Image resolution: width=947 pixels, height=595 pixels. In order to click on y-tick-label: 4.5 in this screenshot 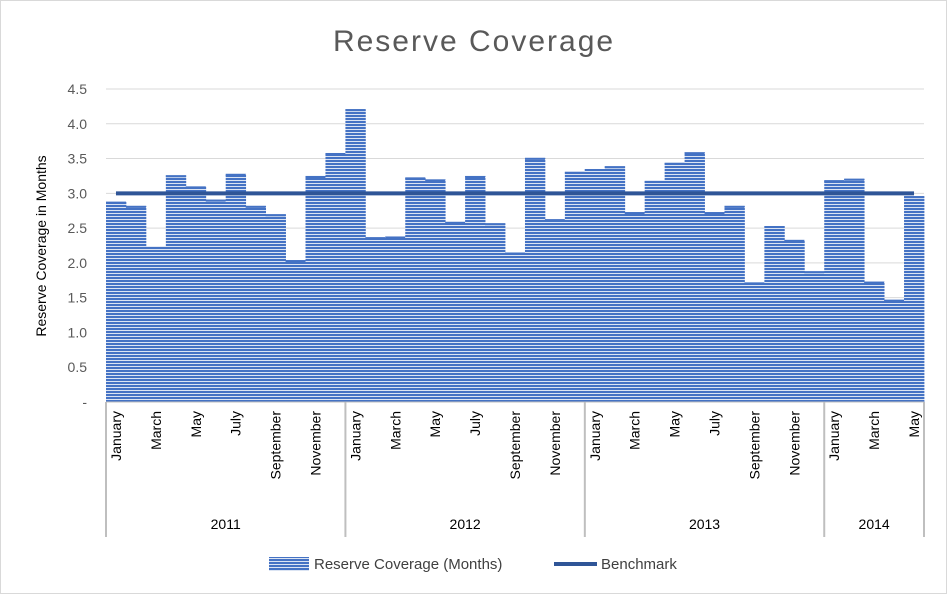, I will do `click(78, 89)`.